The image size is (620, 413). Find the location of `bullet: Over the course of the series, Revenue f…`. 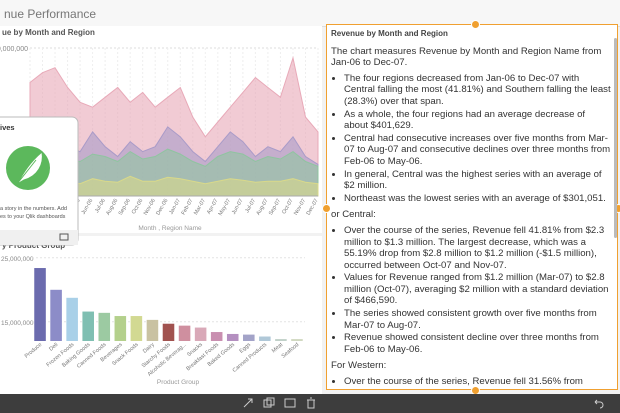

bullet: Over the course of the series, Revenue f… is located at coordinates (477, 248).